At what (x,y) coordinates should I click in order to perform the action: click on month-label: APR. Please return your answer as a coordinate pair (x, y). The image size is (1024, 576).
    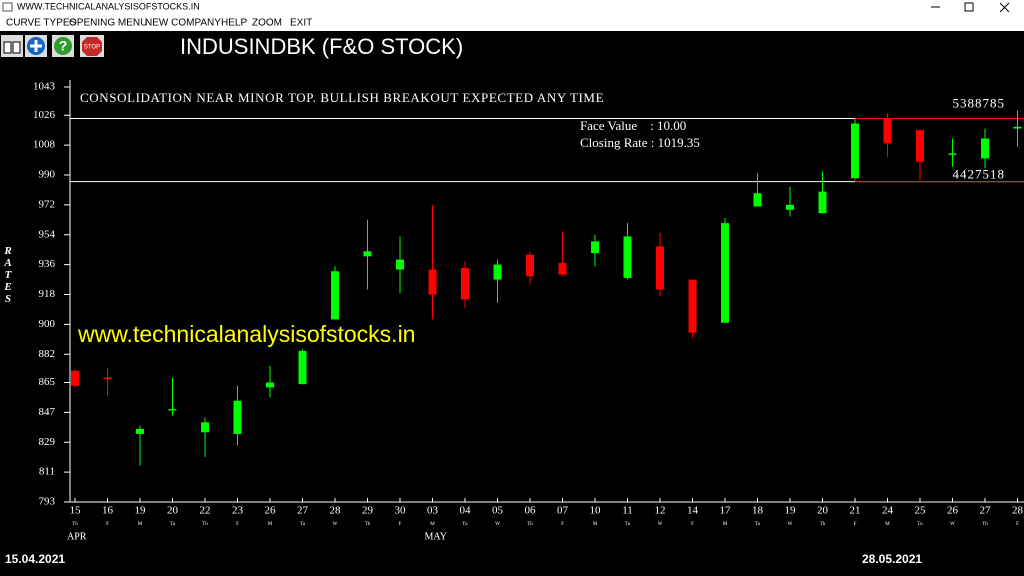
    Looking at the image, I should click on (77, 536).